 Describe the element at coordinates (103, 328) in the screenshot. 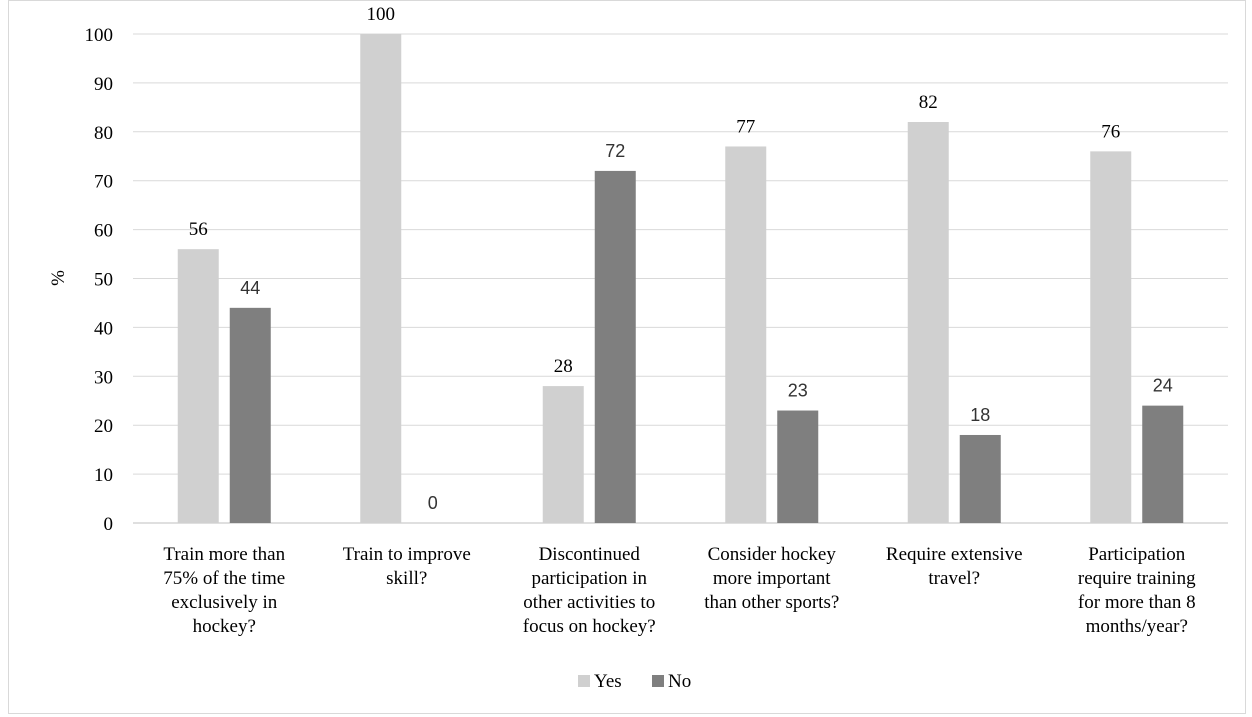

I see `y-tick-label: 40` at that location.